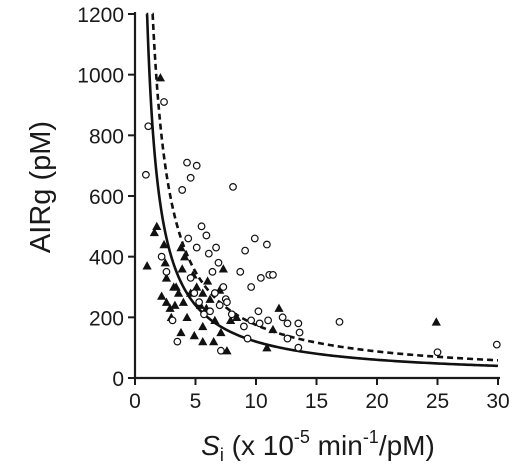  What do you see at coordinates (255, 401) in the screenshot?
I see `x-tick-label: 10` at bounding box center [255, 401].